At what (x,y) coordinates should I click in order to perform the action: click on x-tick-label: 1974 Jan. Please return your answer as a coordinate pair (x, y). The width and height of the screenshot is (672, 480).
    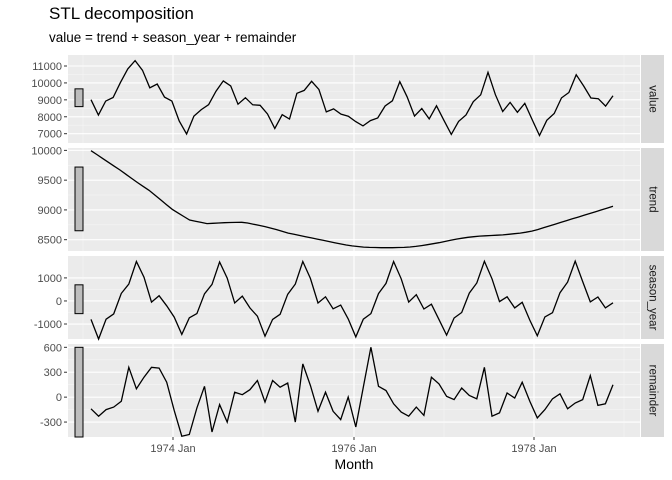
    Looking at the image, I should click on (172, 449).